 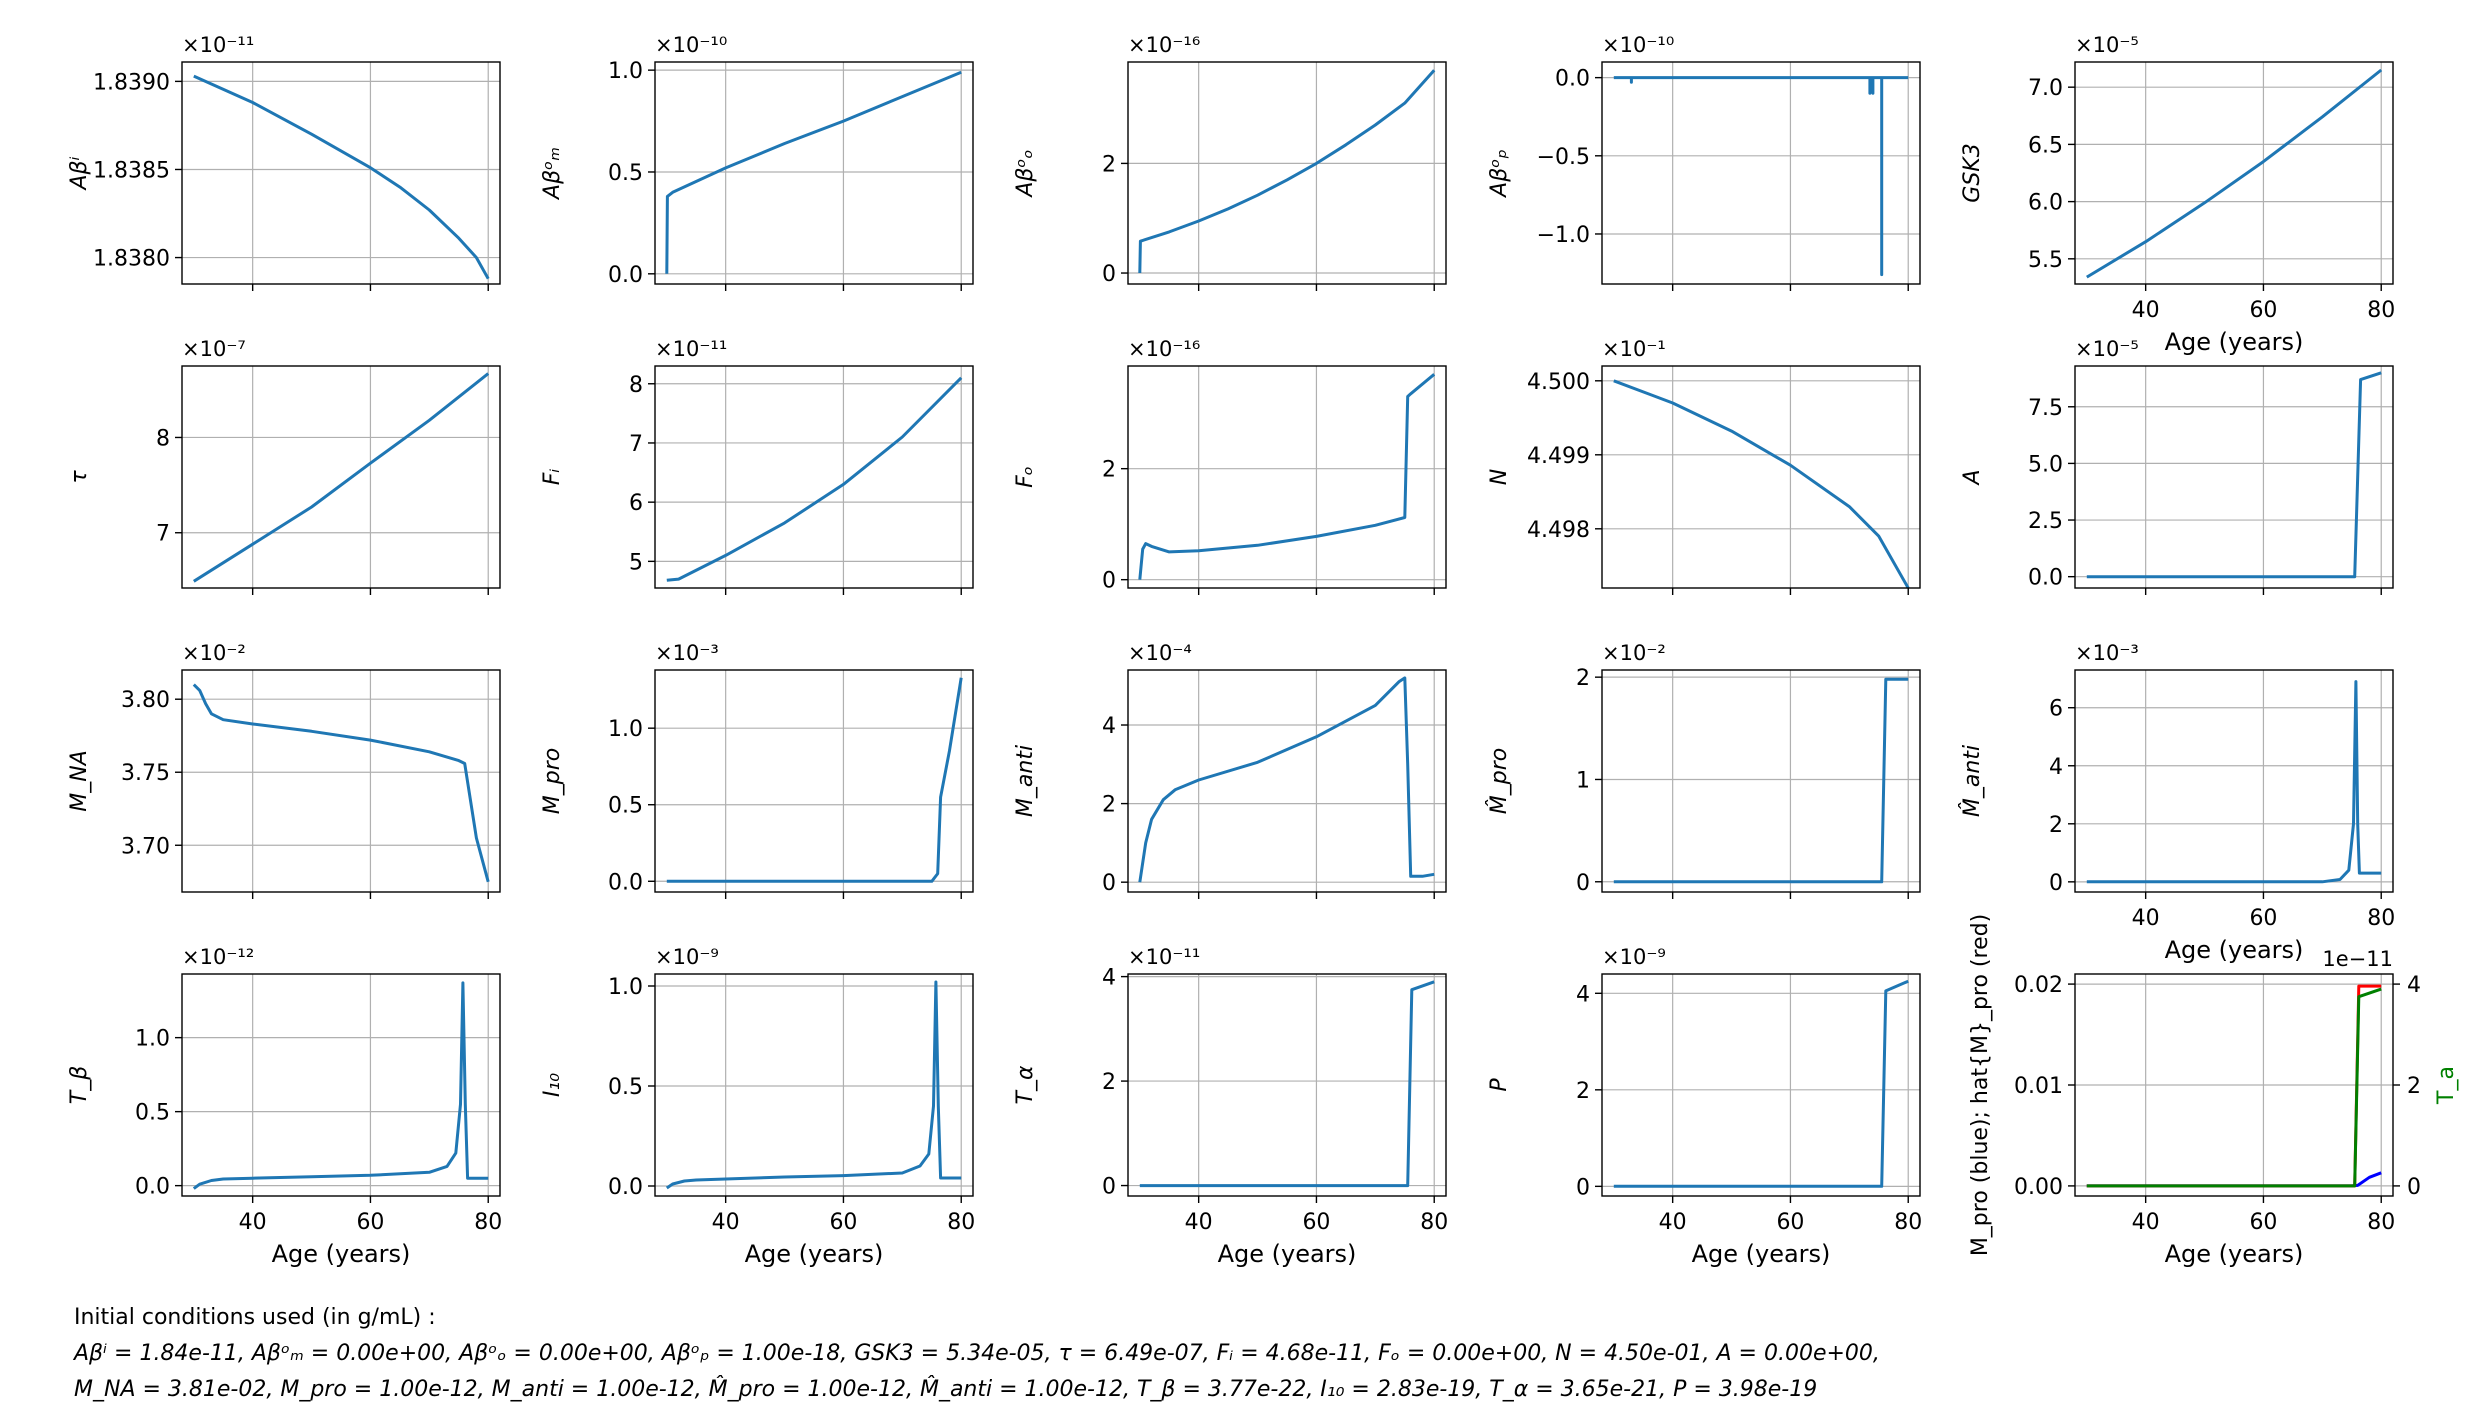 I want to click on y-axis-label: Aβᵒₚ, so click(x=1499, y=174).